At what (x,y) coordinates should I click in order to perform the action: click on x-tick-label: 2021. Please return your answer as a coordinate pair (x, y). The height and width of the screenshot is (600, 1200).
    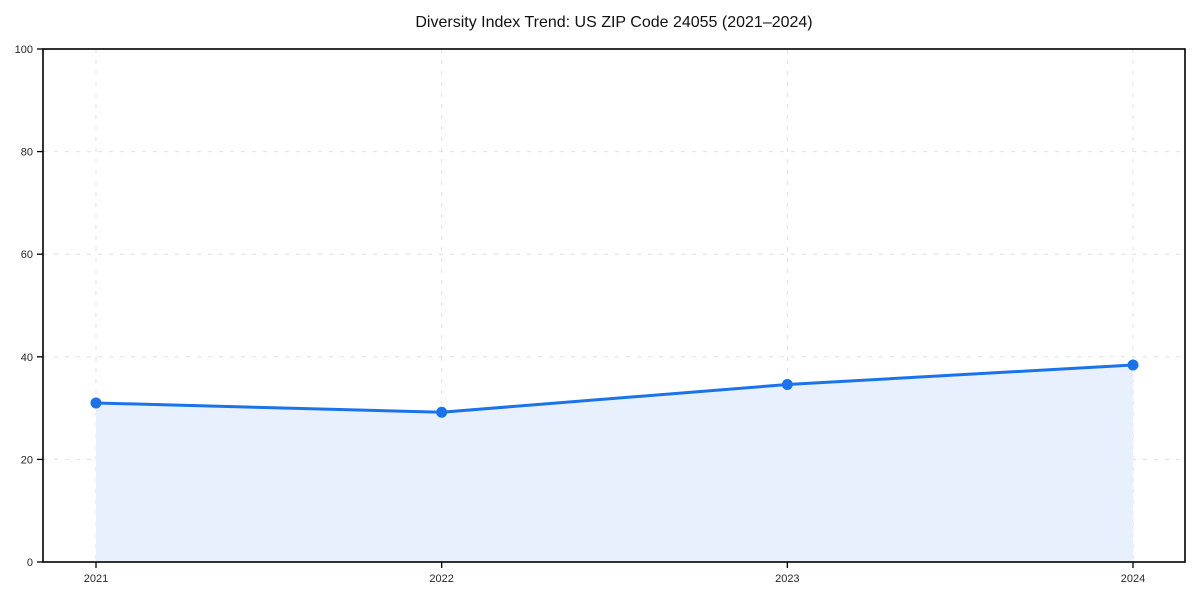
    Looking at the image, I should click on (96, 579).